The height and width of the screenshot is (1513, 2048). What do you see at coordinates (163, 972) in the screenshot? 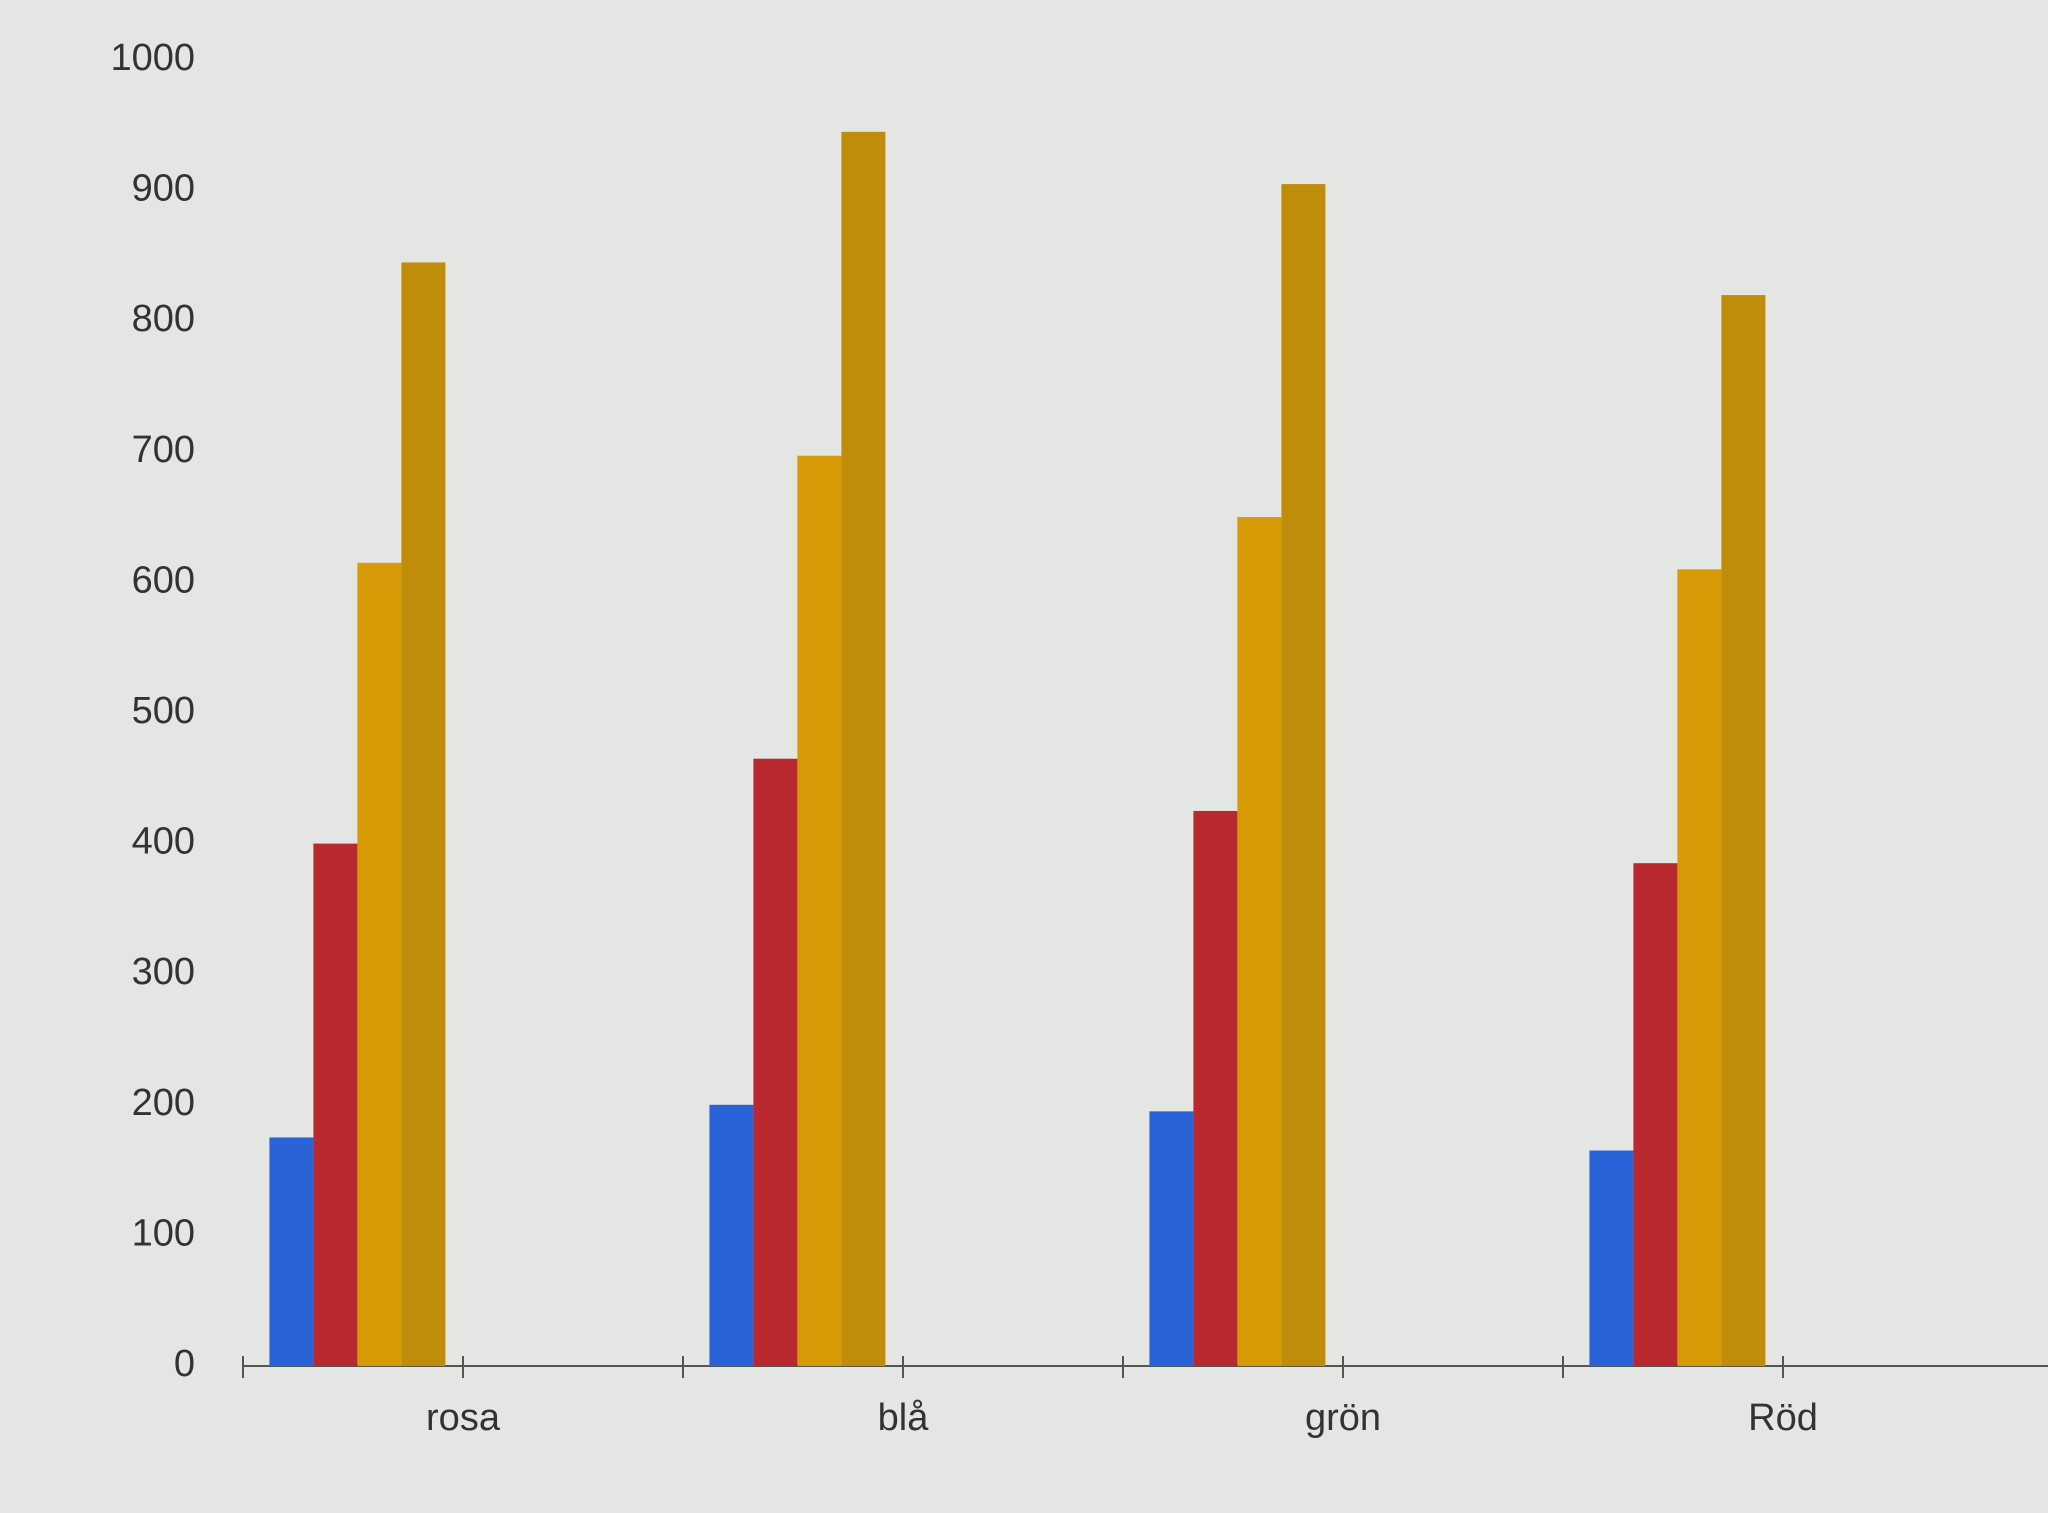
I see `y-tick-label: 300` at bounding box center [163, 972].